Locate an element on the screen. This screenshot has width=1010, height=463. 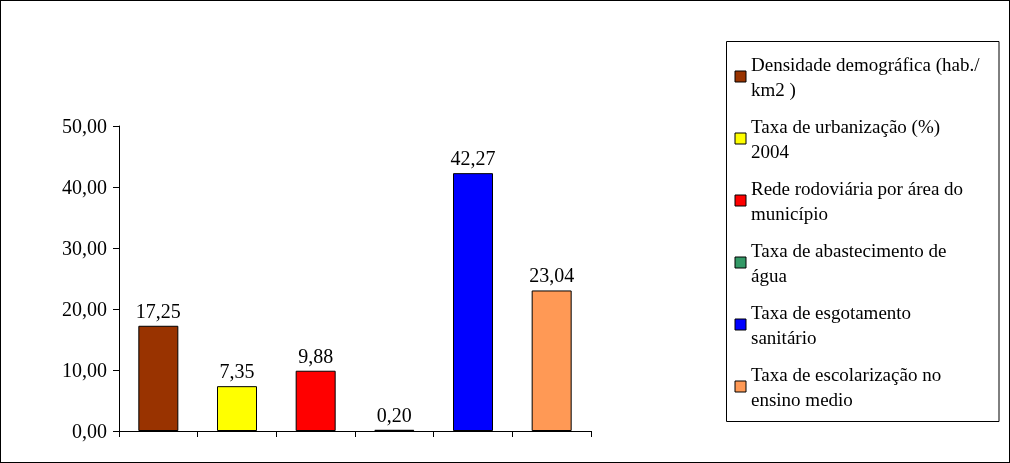
y-tick-label: 10,00 is located at coordinates (84, 370).